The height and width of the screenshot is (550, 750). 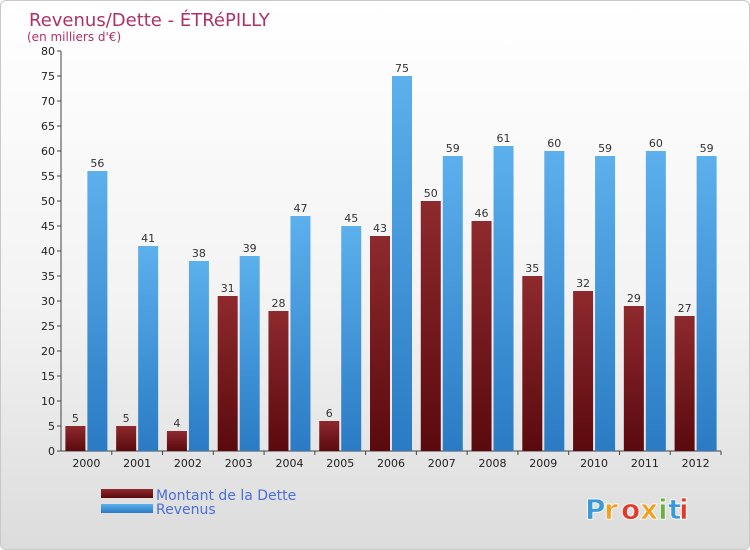 What do you see at coordinates (543, 463) in the screenshot?
I see `x-tick-label: 2009` at bounding box center [543, 463].